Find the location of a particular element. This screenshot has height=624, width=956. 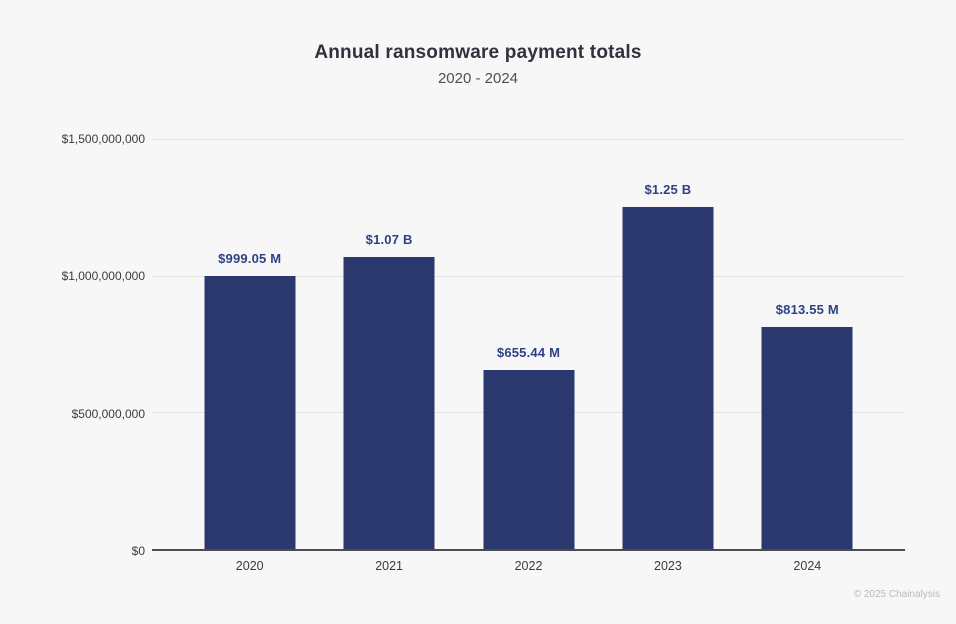

x-tick-label: 2020 is located at coordinates (249, 566).